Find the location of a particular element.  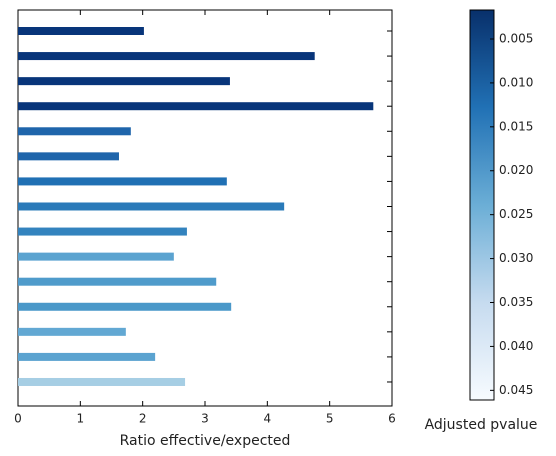

x-tick-label: 2 is located at coordinates (143, 419).